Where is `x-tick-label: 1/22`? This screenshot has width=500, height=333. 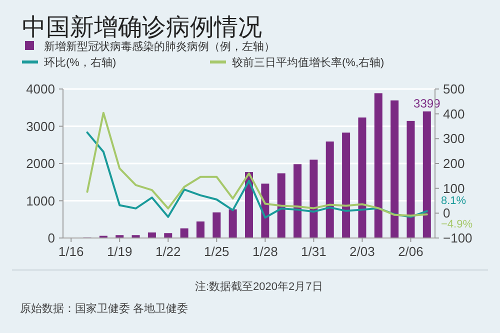 x-tick-label: 1/22 is located at coordinates (168, 251).